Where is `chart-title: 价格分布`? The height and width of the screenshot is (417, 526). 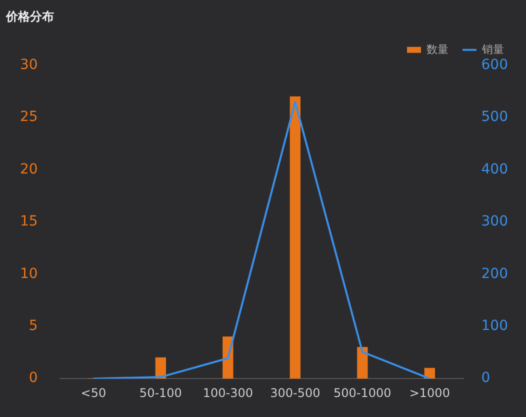 chart-title: 价格分布 is located at coordinates (29, 16).